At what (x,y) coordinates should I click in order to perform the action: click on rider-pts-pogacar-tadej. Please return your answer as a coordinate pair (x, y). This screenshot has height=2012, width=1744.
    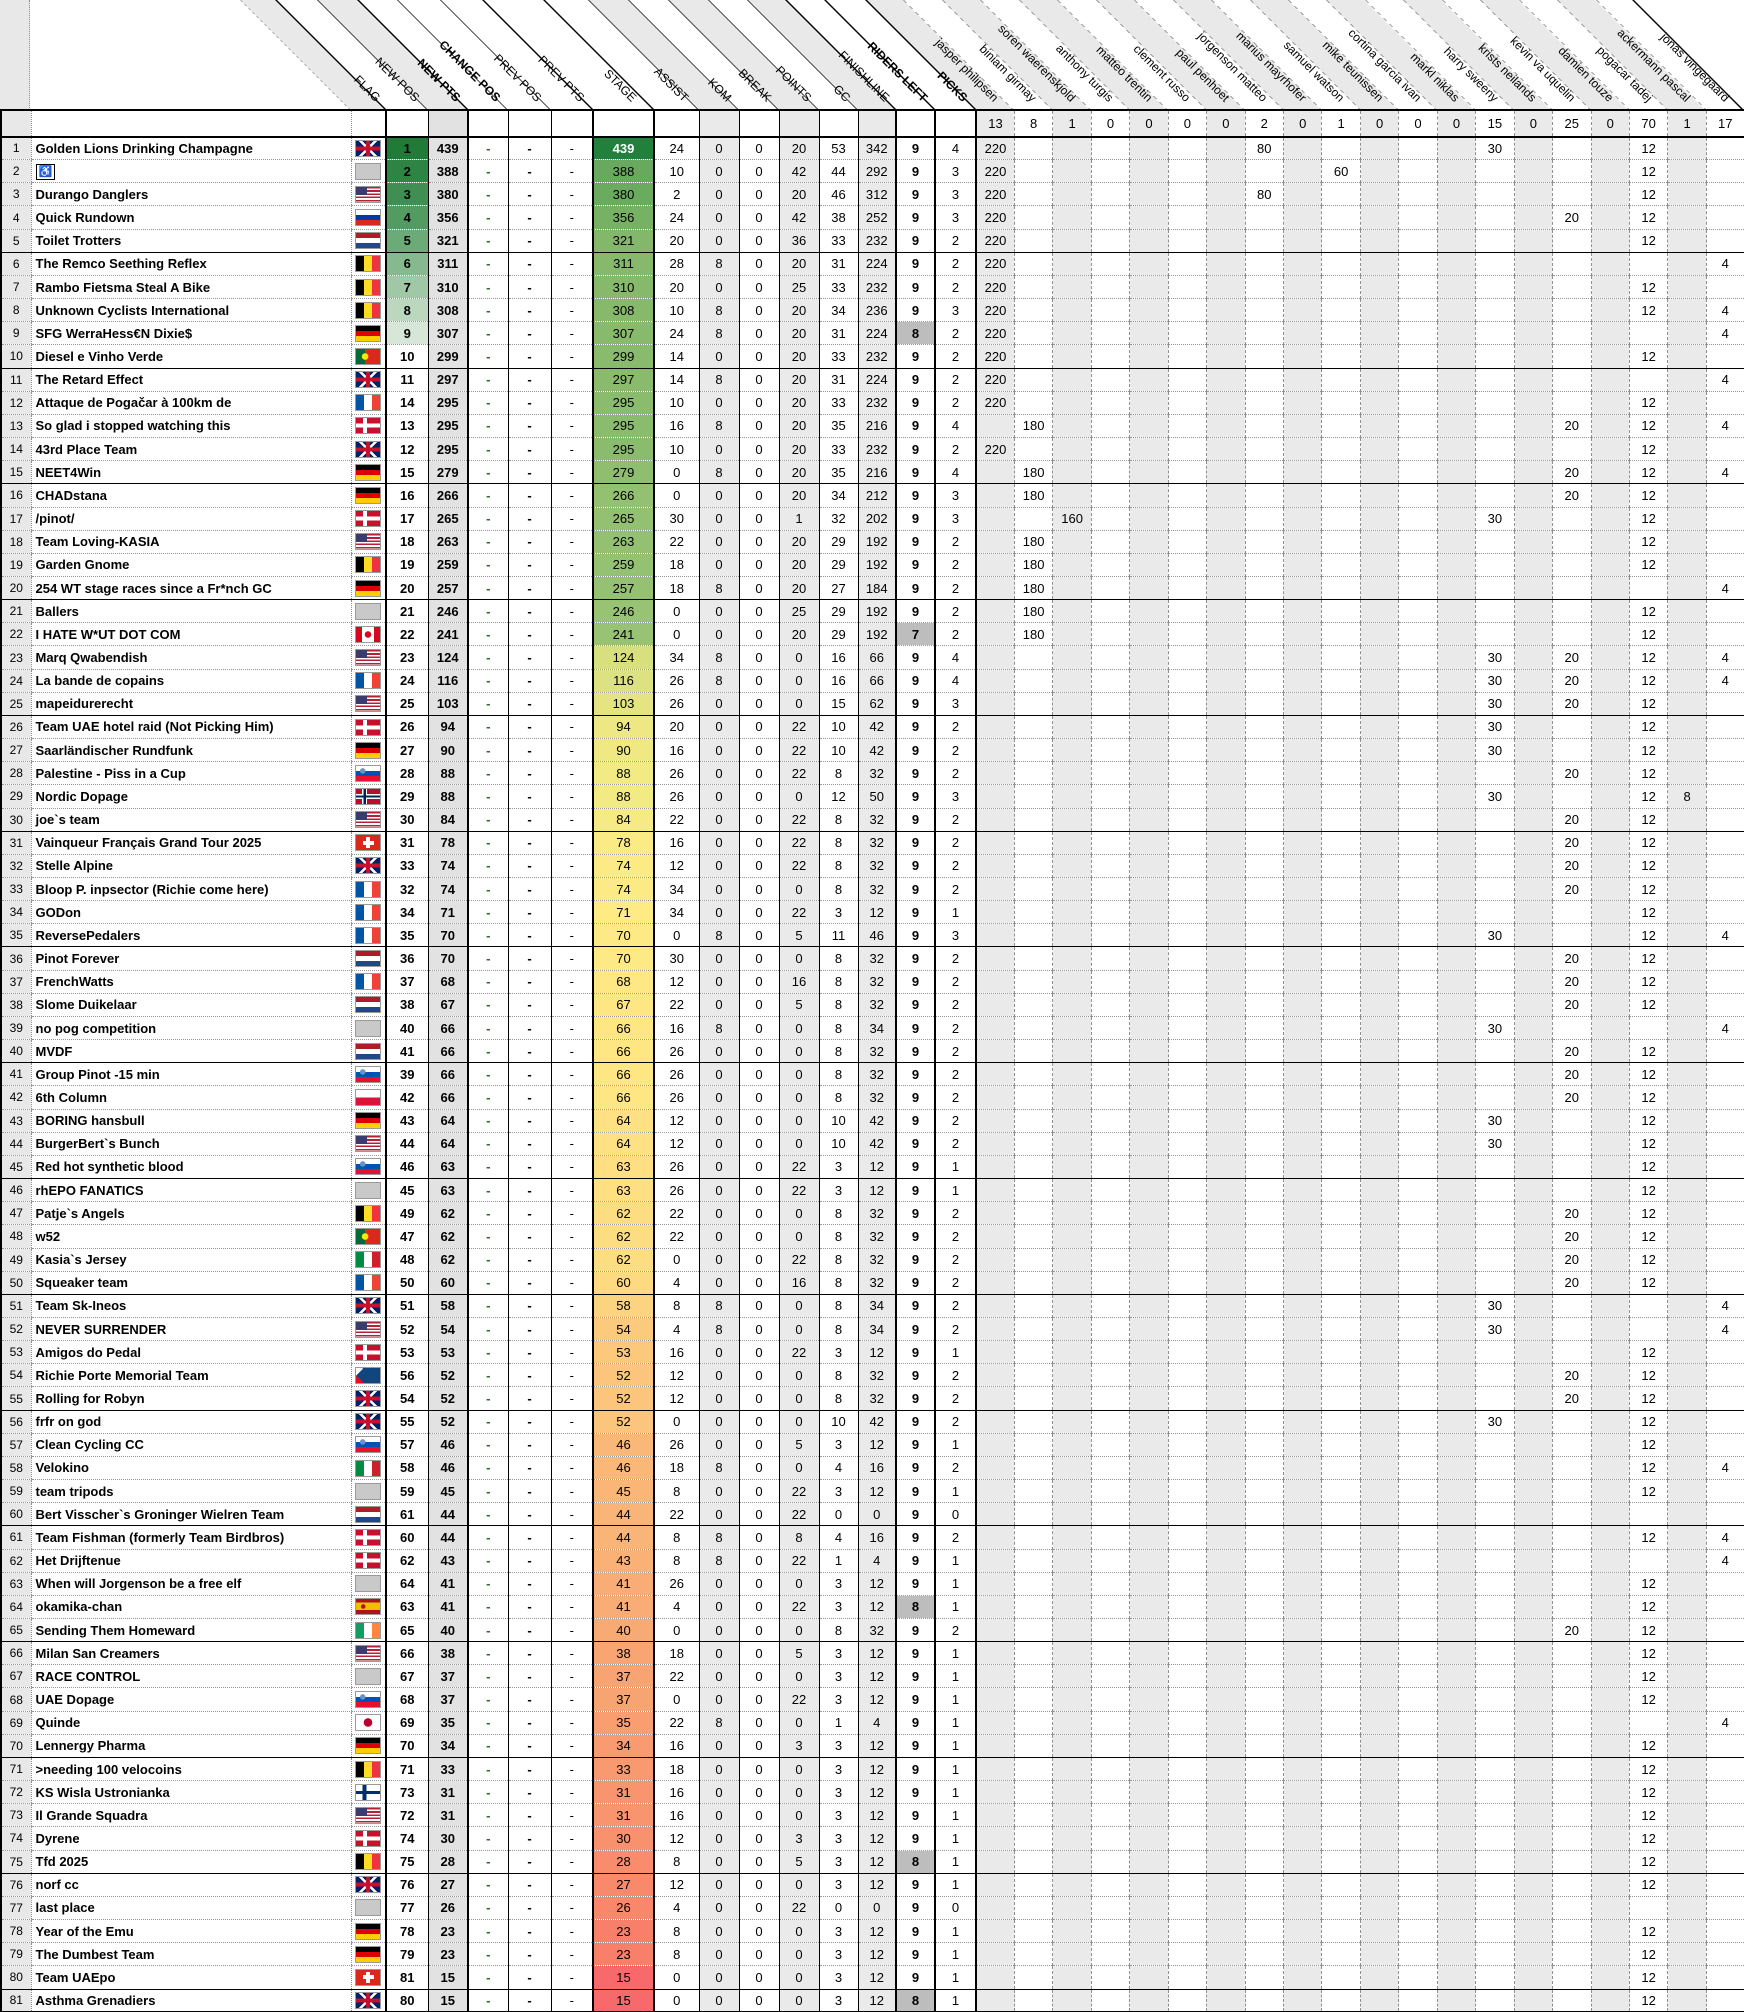
    Looking at the image, I should click on (1648, 1028).